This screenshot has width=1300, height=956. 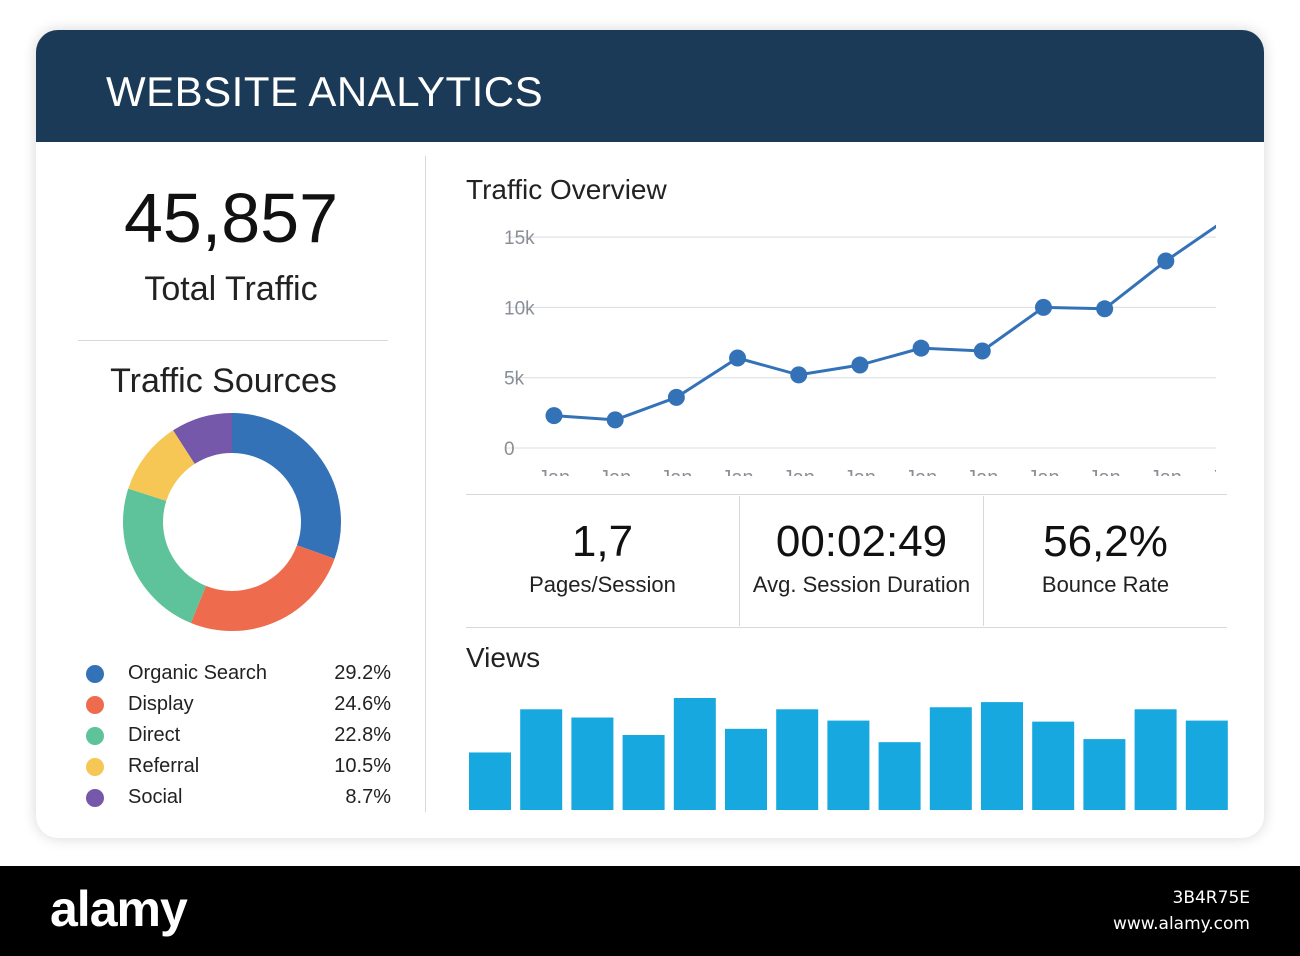 What do you see at coordinates (362, 673) in the screenshot?
I see `legend-percent: 29.2%` at bounding box center [362, 673].